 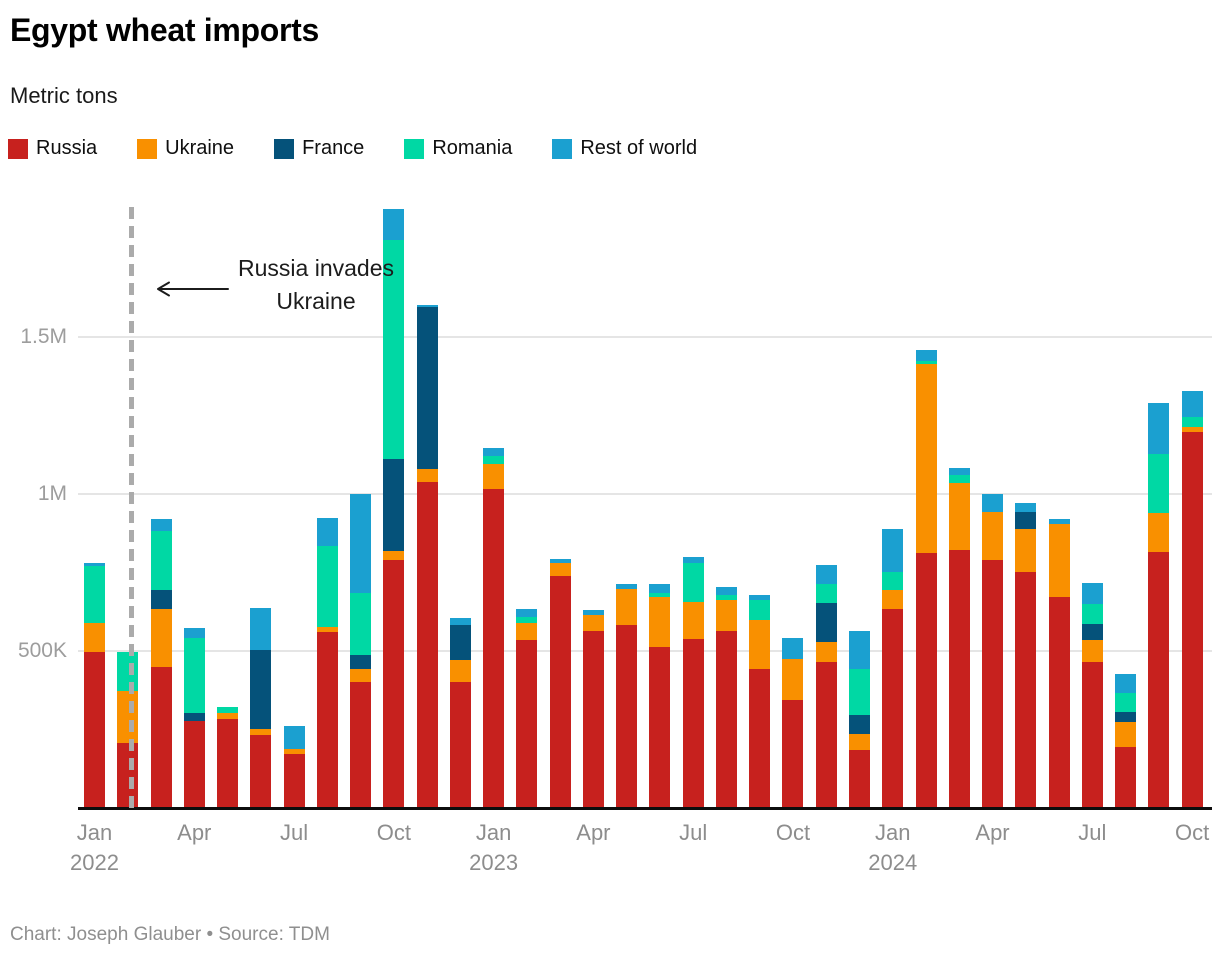 I want to click on bar-segment-france-apr-2022, so click(x=194, y=716).